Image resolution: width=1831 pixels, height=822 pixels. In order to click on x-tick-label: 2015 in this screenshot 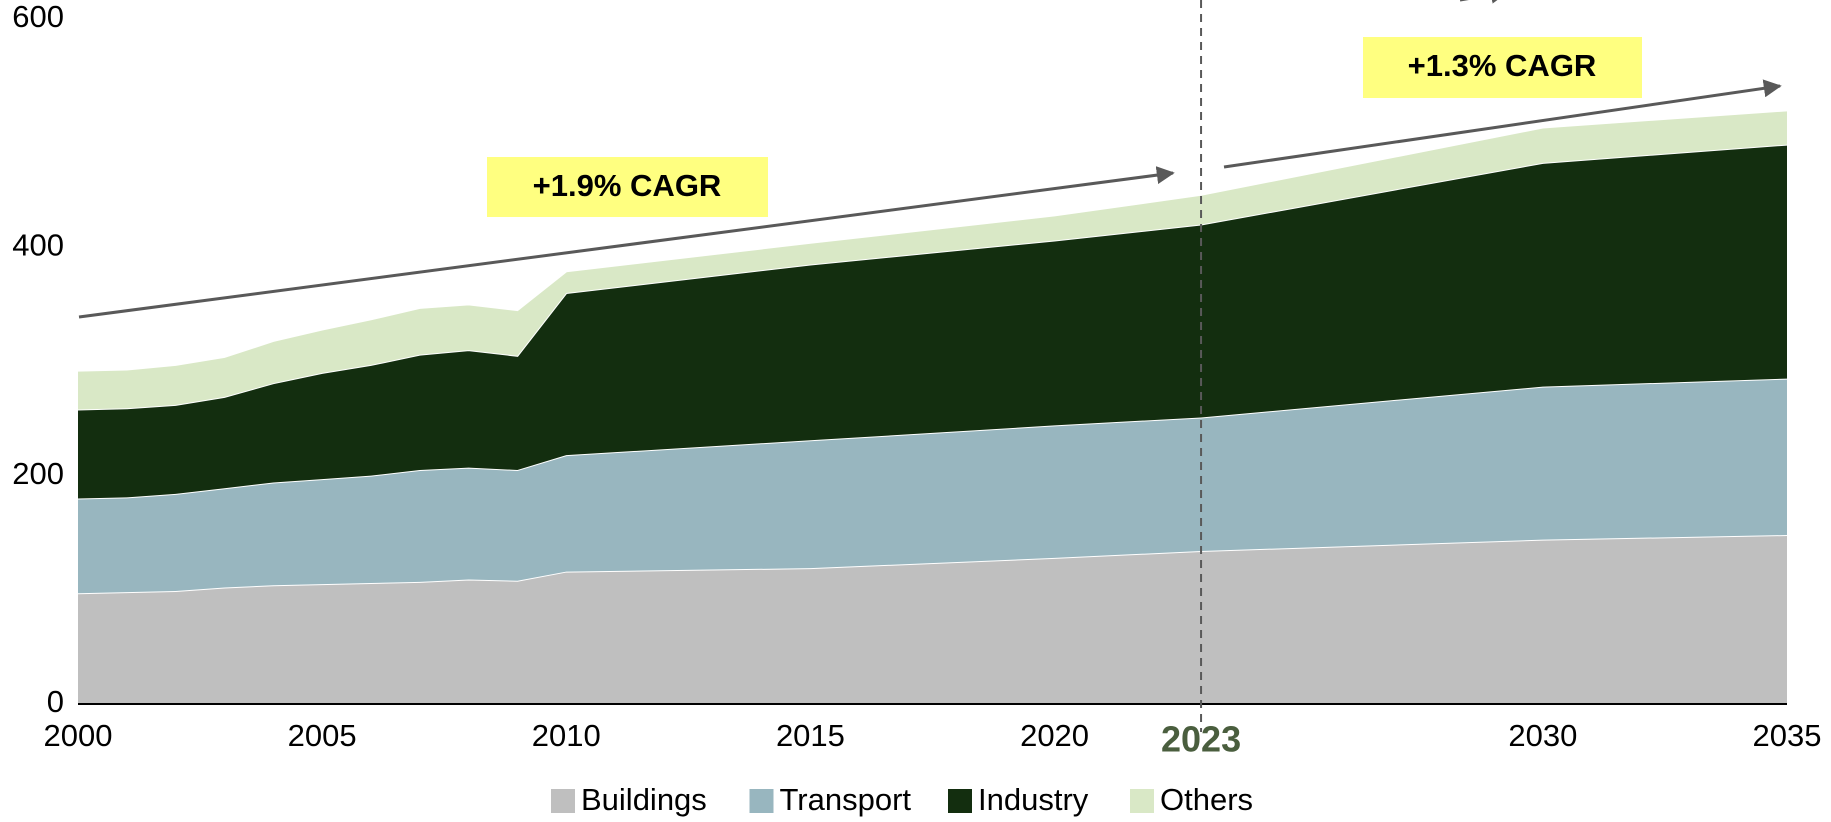, I will do `click(810, 735)`.